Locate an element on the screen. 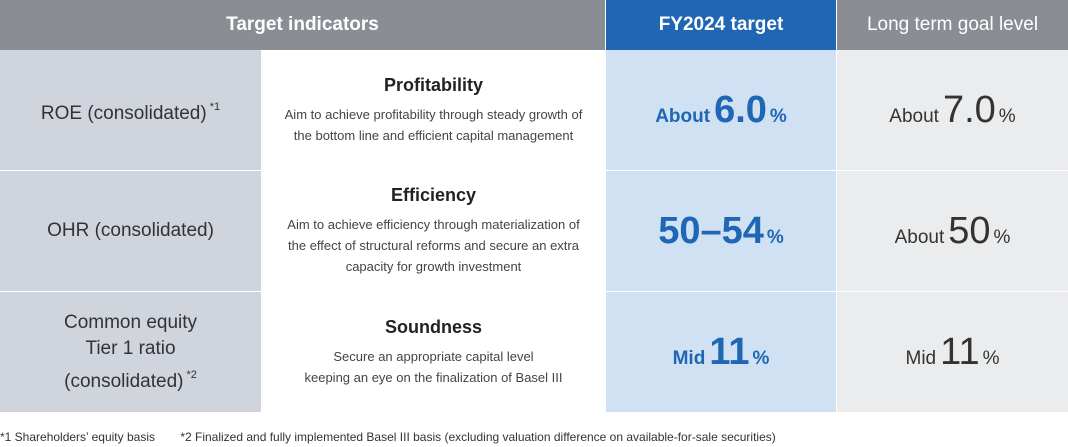 The image size is (1068, 447). fy-target-value: 6.0 is located at coordinates (740, 110).